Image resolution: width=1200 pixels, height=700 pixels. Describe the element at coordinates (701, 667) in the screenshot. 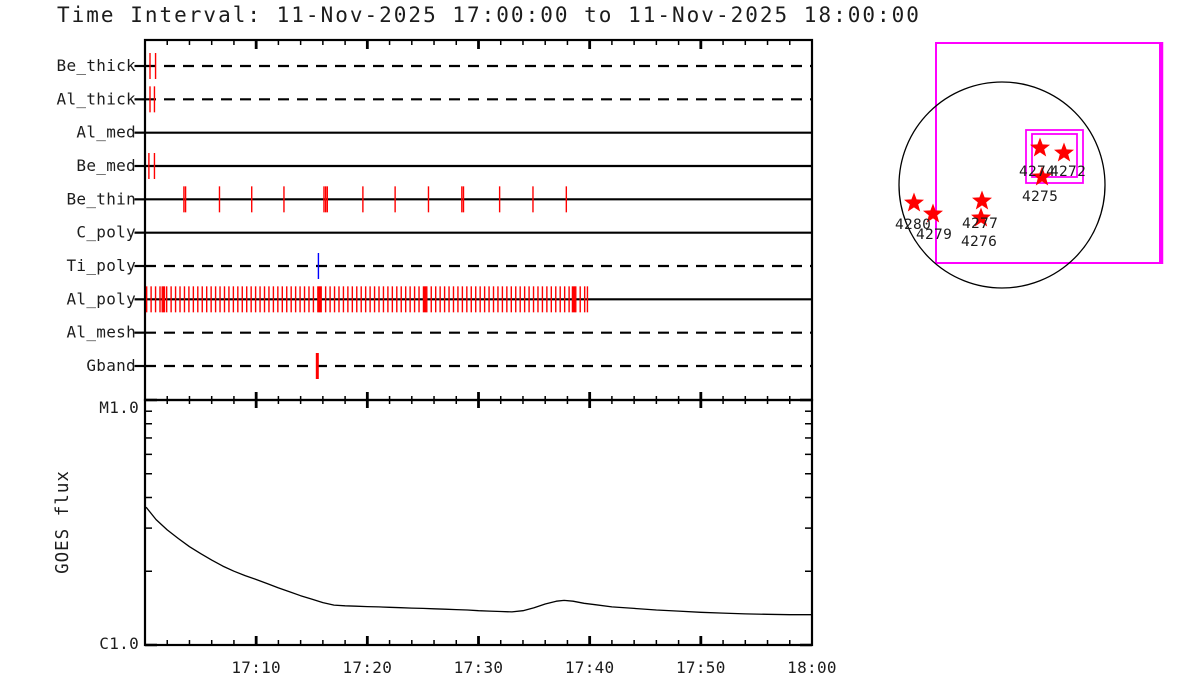

I see `x-axis-label: 17:50` at that location.